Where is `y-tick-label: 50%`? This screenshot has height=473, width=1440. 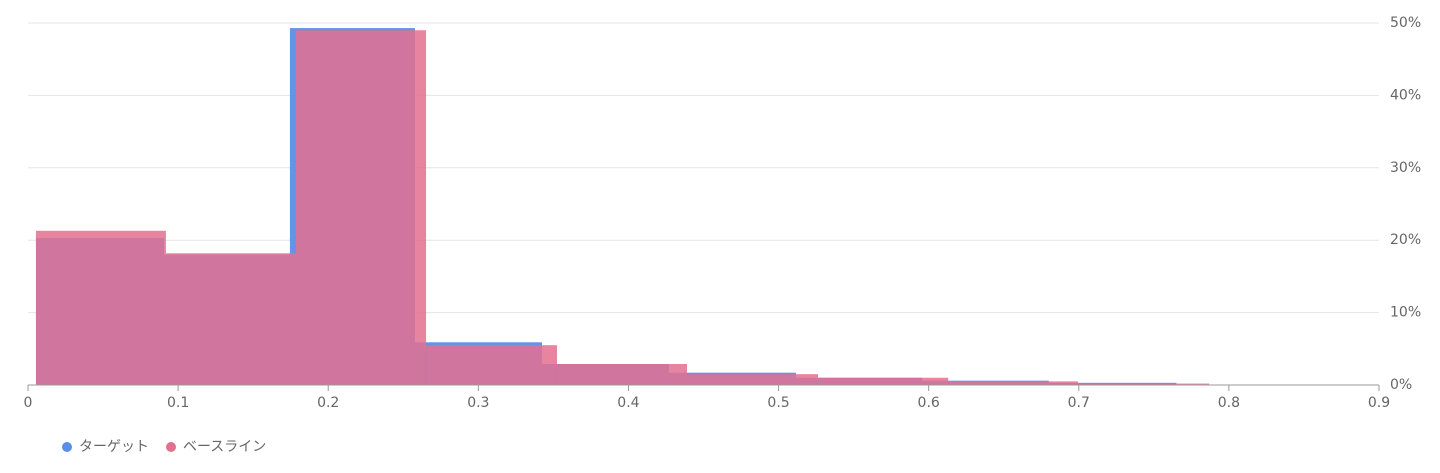
y-tick-label: 50% is located at coordinates (1405, 23).